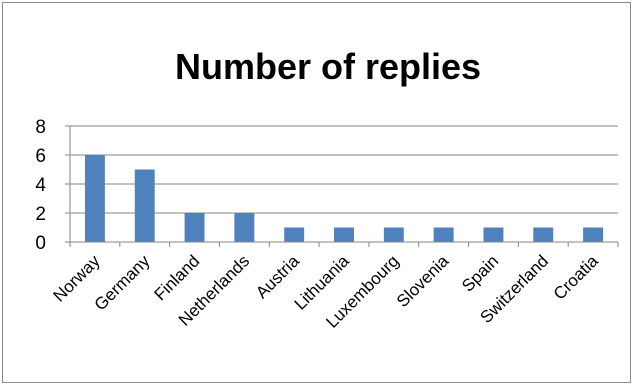 The height and width of the screenshot is (387, 635). I want to click on x-tick-label: Germany, so click(122, 282).